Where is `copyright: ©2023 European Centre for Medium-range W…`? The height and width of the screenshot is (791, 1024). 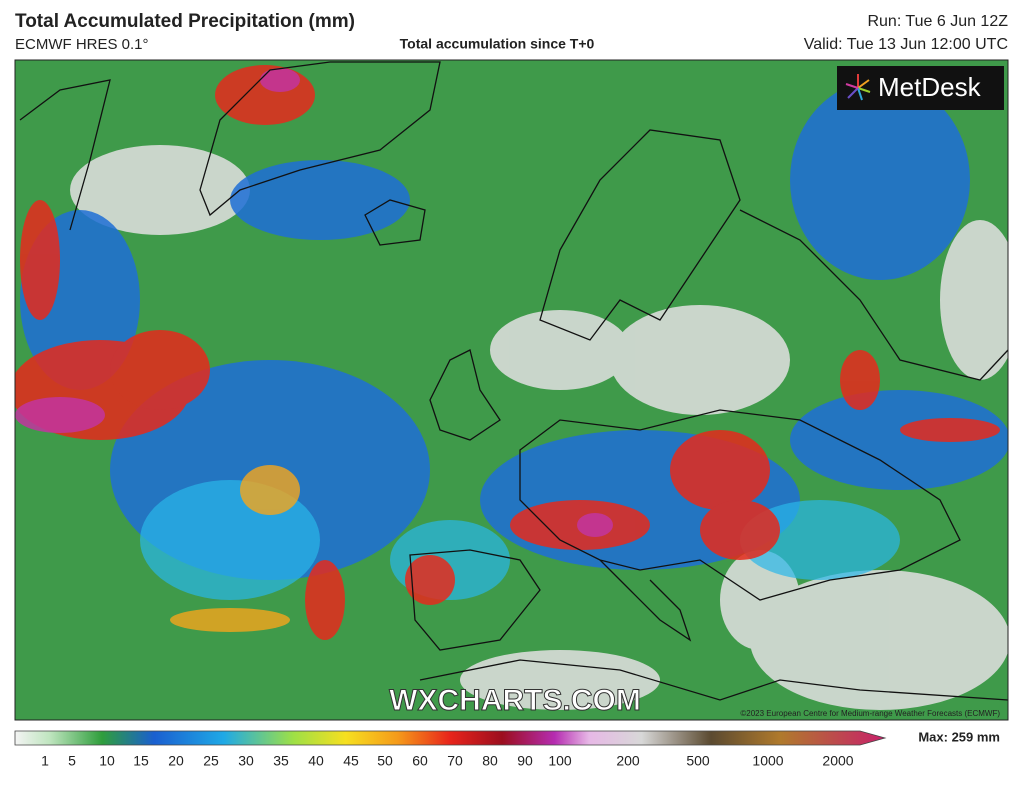 copyright: ©2023 European Centre for Medium-range W… is located at coordinates (870, 713).